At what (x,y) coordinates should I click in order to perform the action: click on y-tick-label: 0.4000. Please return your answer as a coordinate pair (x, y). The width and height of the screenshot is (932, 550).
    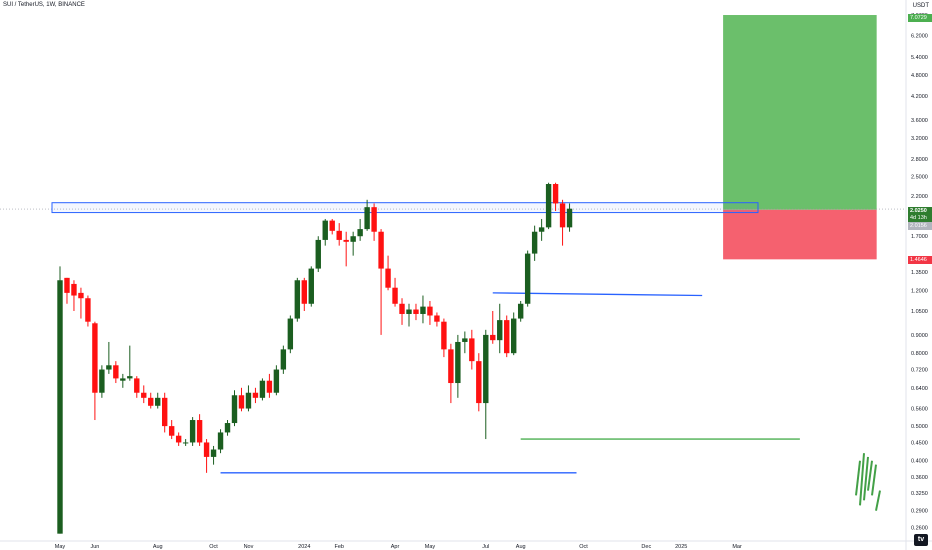
    Looking at the image, I should click on (919, 462).